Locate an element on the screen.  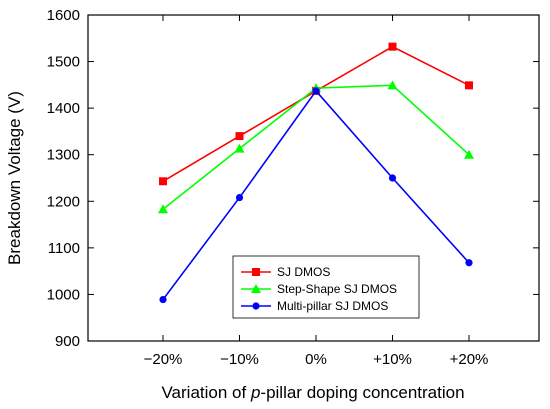
y-tick-label: 1500 is located at coordinates (63, 62).